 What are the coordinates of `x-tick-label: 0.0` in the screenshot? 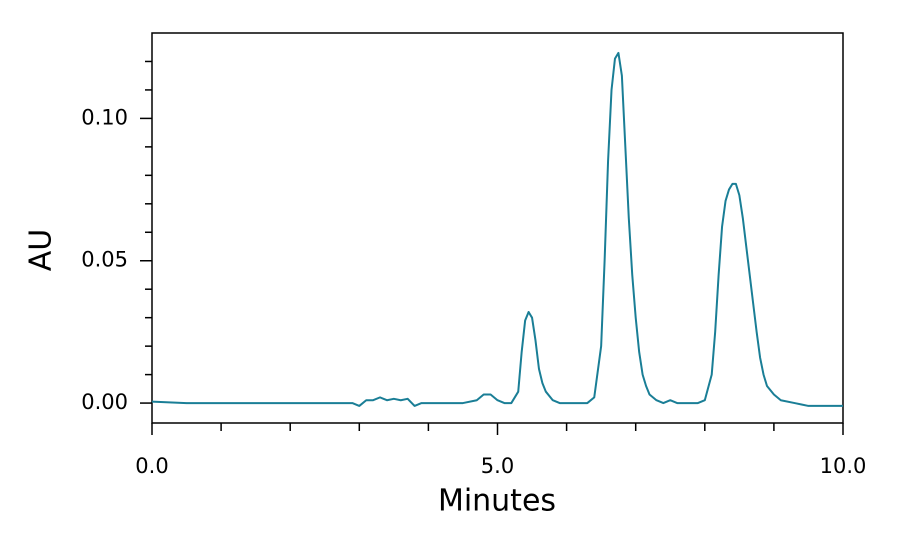 It's located at (151, 466).